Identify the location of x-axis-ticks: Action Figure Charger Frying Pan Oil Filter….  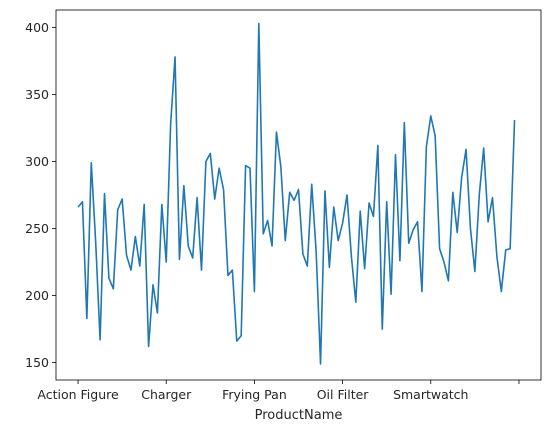
(278, 391).